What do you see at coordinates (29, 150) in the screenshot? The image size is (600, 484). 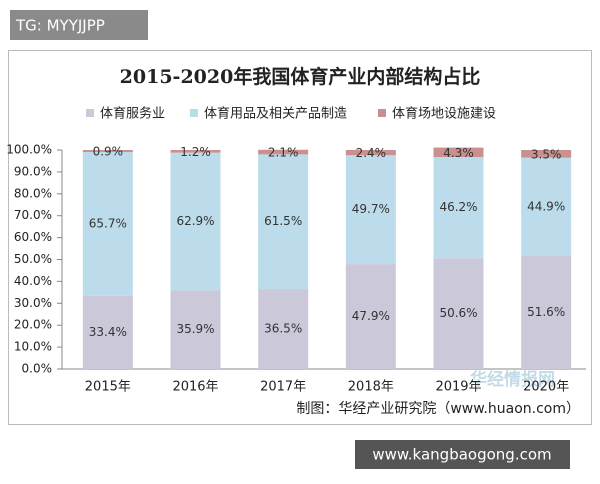 I see `y-tick-label: 100.0%` at bounding box center [29, 150].